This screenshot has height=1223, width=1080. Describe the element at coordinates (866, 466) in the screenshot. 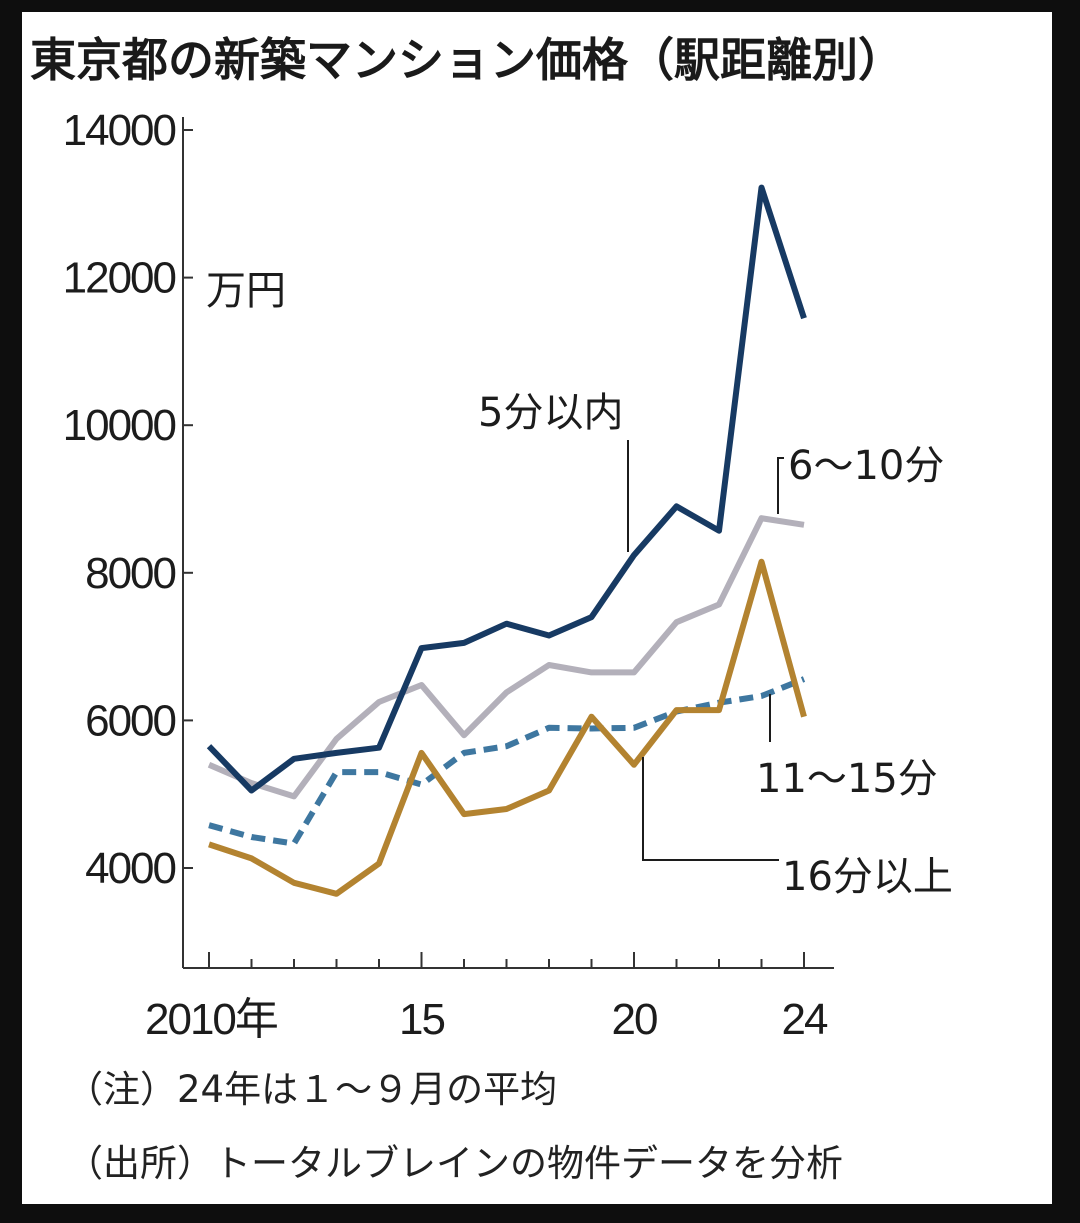

I see `label-6-10min: 6～10分` at that location.